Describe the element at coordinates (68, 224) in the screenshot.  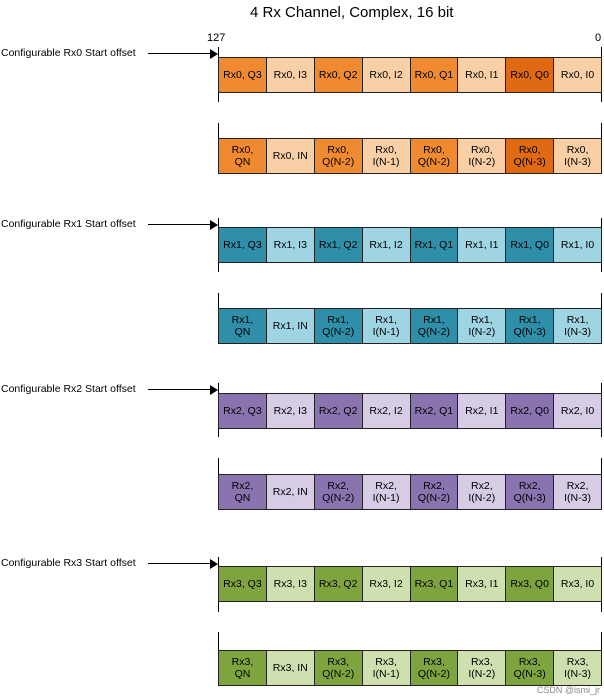
I see `rx1-start-offset-label: Configurable Rx1 Start offset` at that location.